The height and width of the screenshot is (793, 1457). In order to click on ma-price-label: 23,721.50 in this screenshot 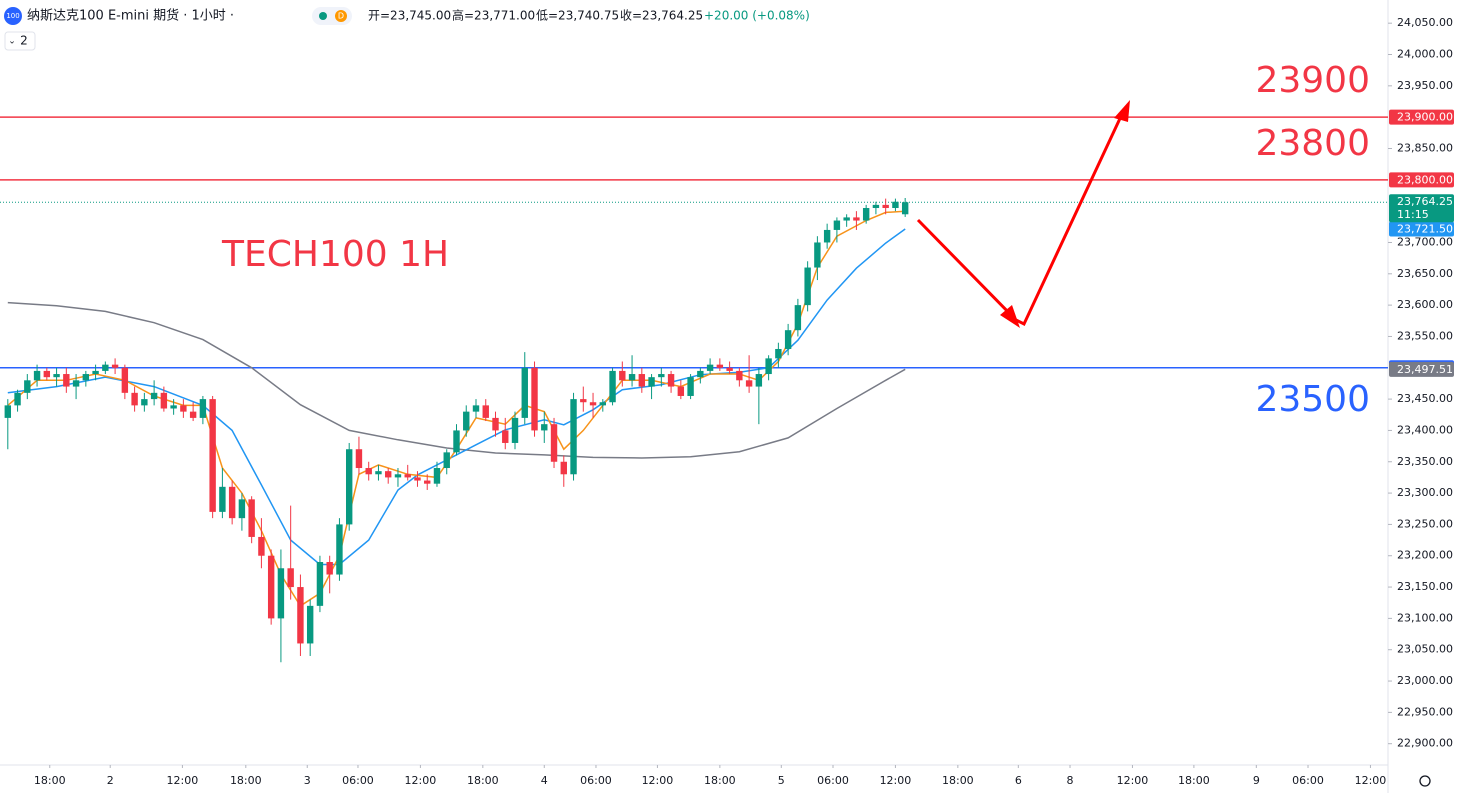, I will do `click(1425, 228)`.